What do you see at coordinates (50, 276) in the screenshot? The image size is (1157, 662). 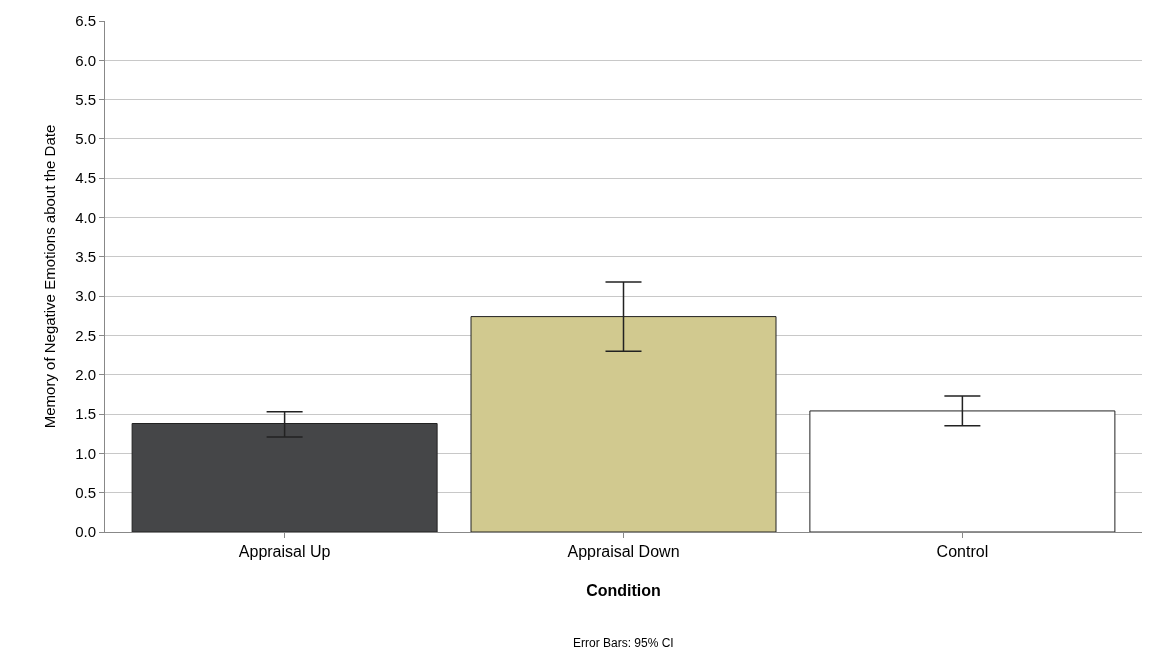 I see `y-axis-title: Memory of Negative Emotions about the Date` at bounding box center [50, 276].